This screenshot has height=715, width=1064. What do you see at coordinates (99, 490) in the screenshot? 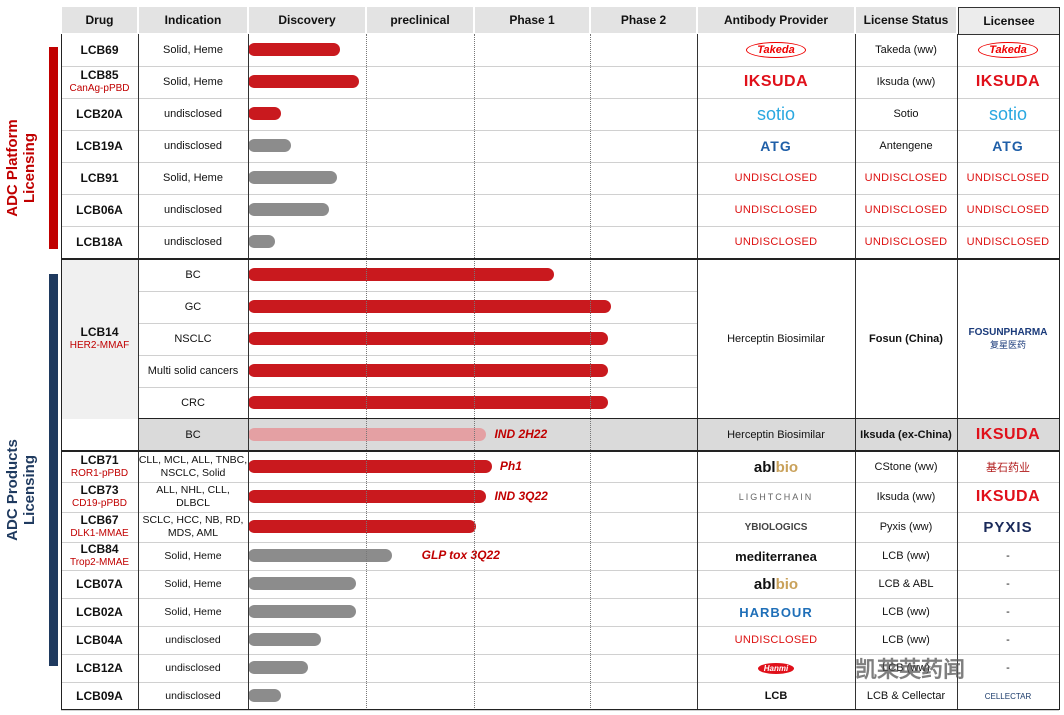
I see `drug-name: LCB73` at bounding box center [99, 490].